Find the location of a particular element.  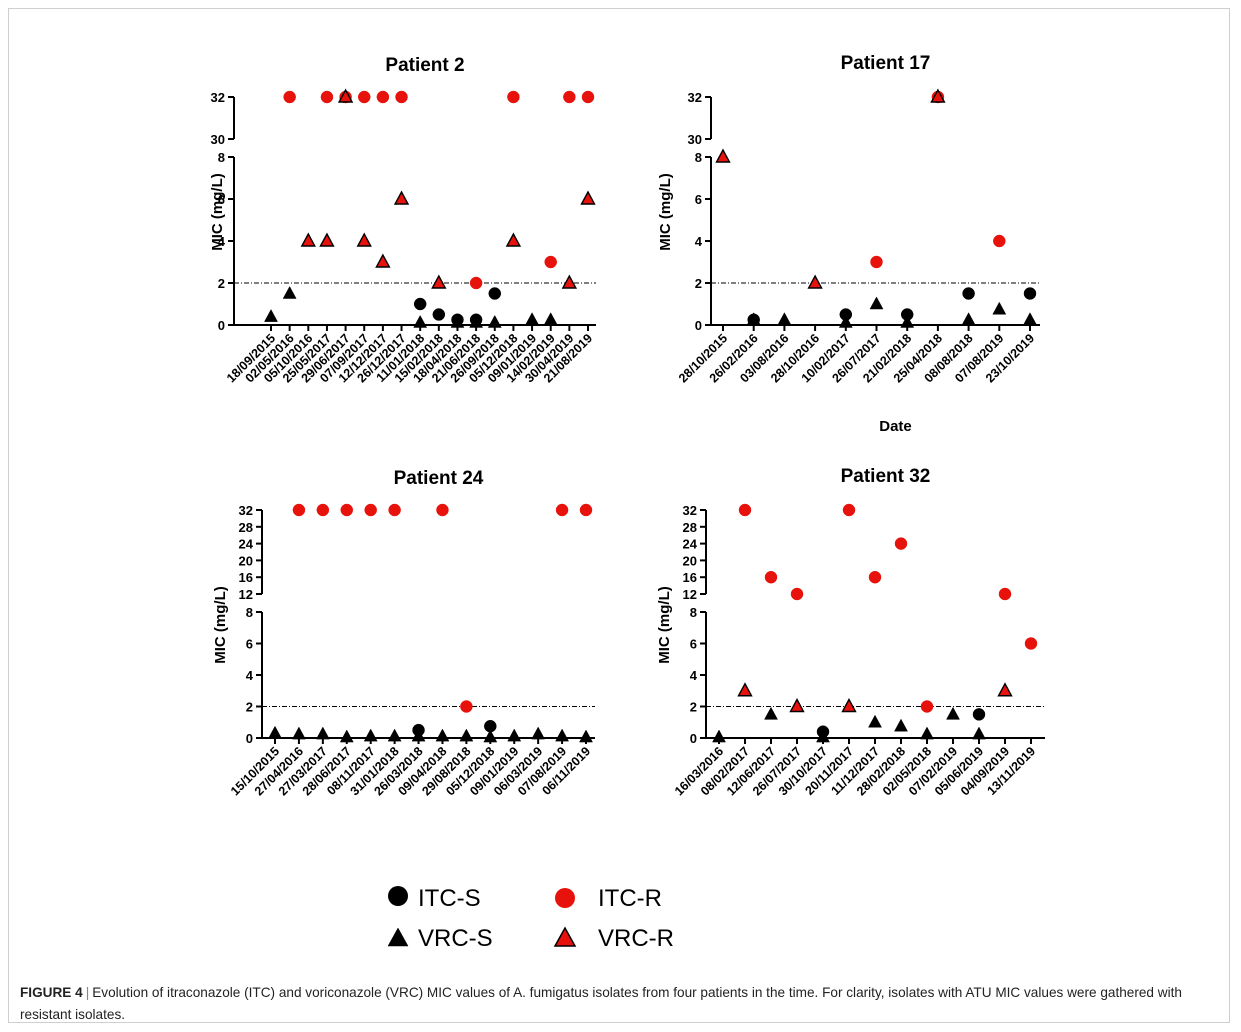

legend-marker-itc-s is located at coordinates (398, 896).